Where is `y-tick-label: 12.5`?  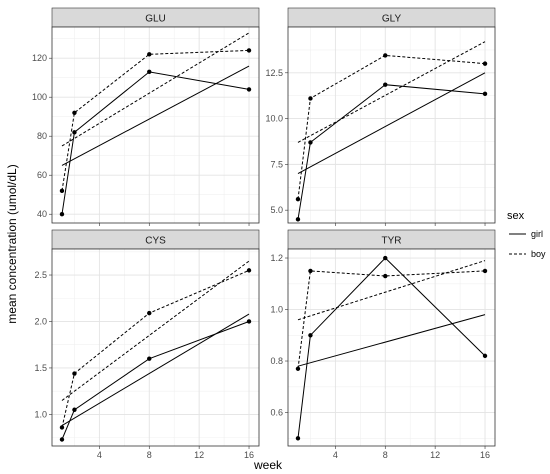 y-tick-label: 12.5 is located at coordinates (274, 73).